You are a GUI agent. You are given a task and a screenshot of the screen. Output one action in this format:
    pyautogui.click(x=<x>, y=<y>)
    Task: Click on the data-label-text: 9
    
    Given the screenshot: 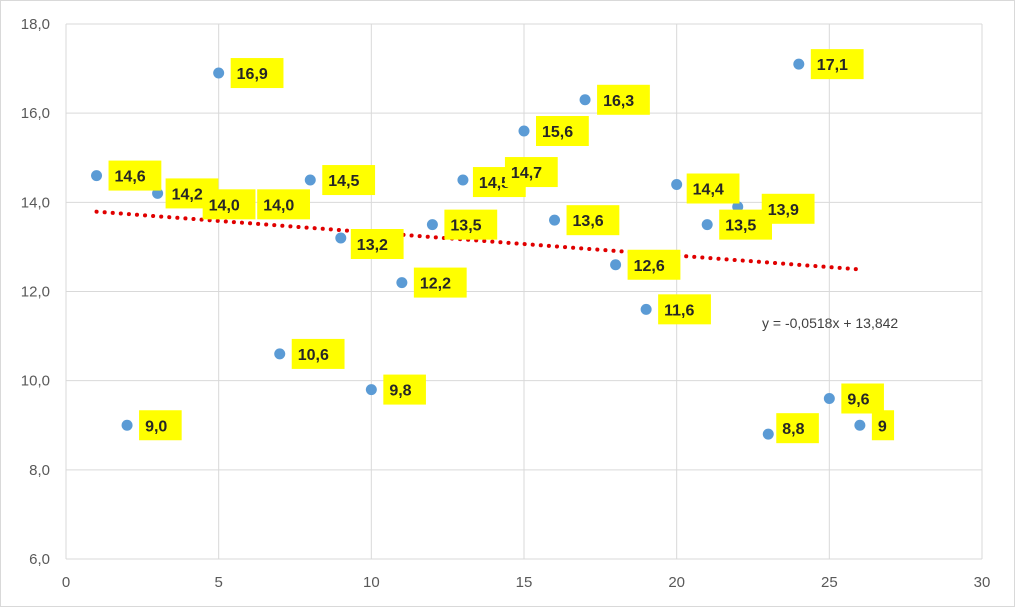 What is the action you would take?
    pyautogui.click(x=882, y=426)
    